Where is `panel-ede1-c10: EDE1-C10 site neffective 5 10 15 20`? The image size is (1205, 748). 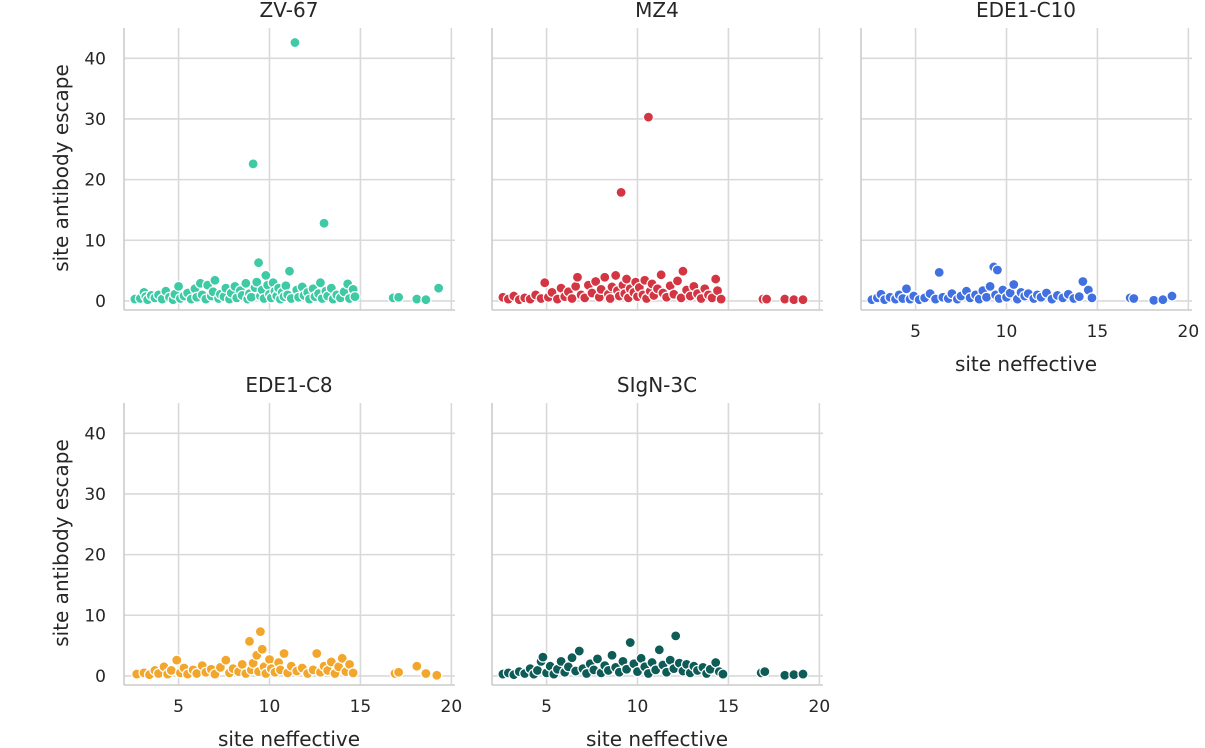 panel-ede1-c10: EDE1-C10 site neffective 5 10 15 20 is located at coordinates (1029, 188).